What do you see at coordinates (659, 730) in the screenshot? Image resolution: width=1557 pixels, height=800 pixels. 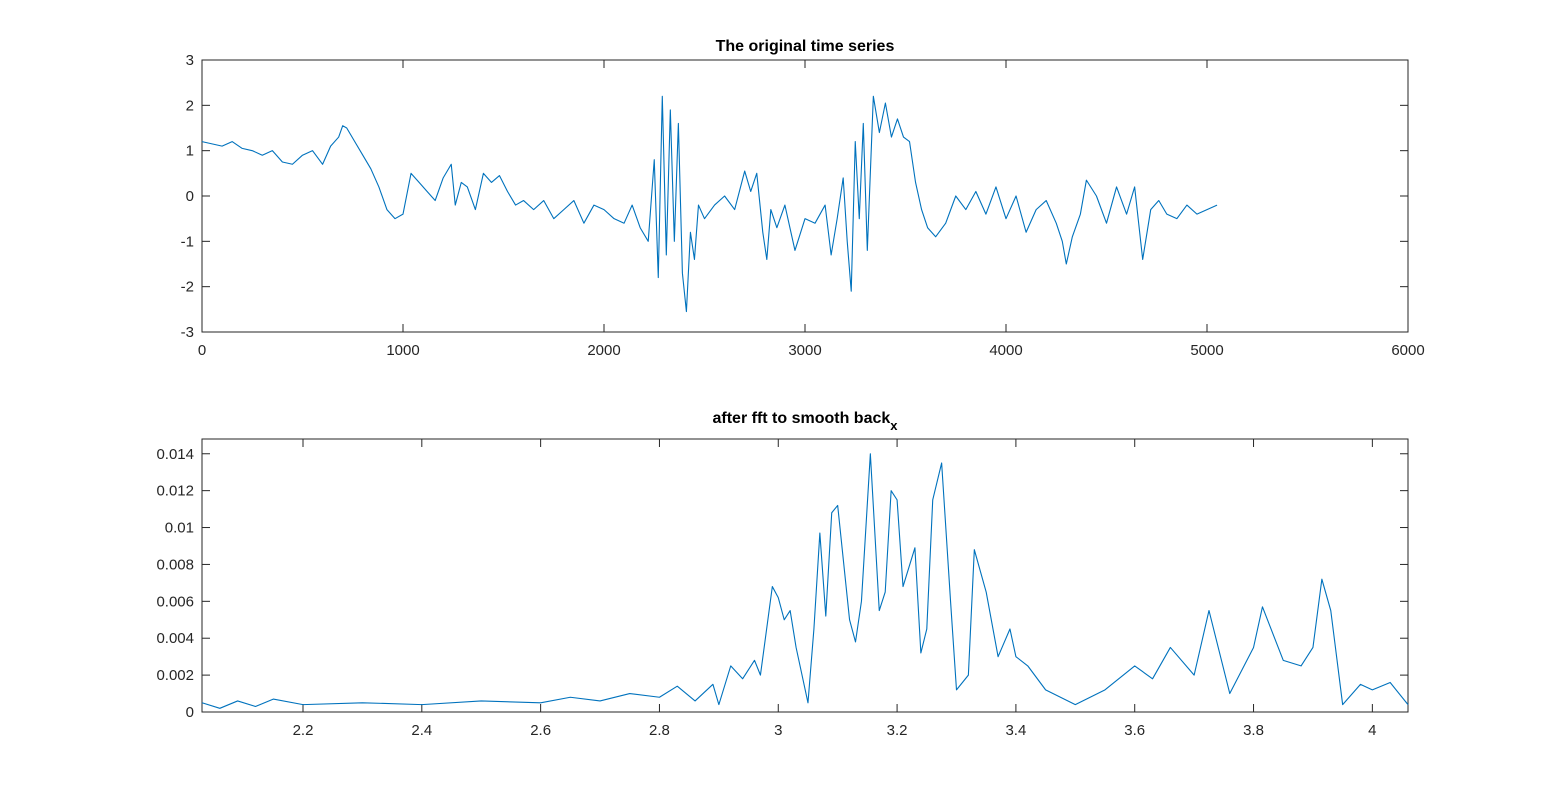 I see `fft-smoothed-x-tick-label: 2.8` at bounding box center [659, 730].